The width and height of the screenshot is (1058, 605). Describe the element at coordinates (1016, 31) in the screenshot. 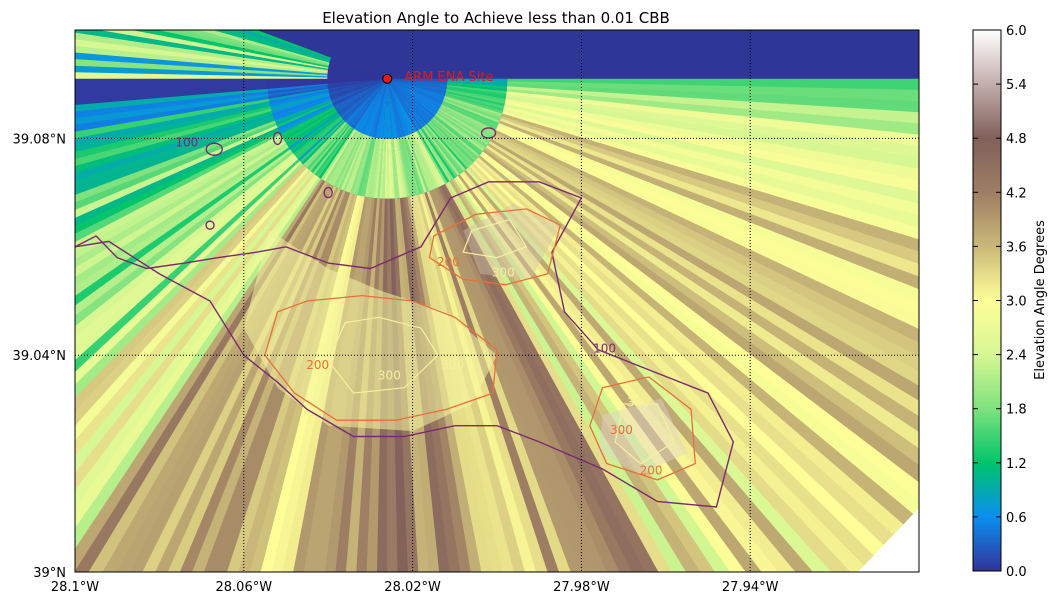

I see `colorbar-tick-label: 6.0` at that location.